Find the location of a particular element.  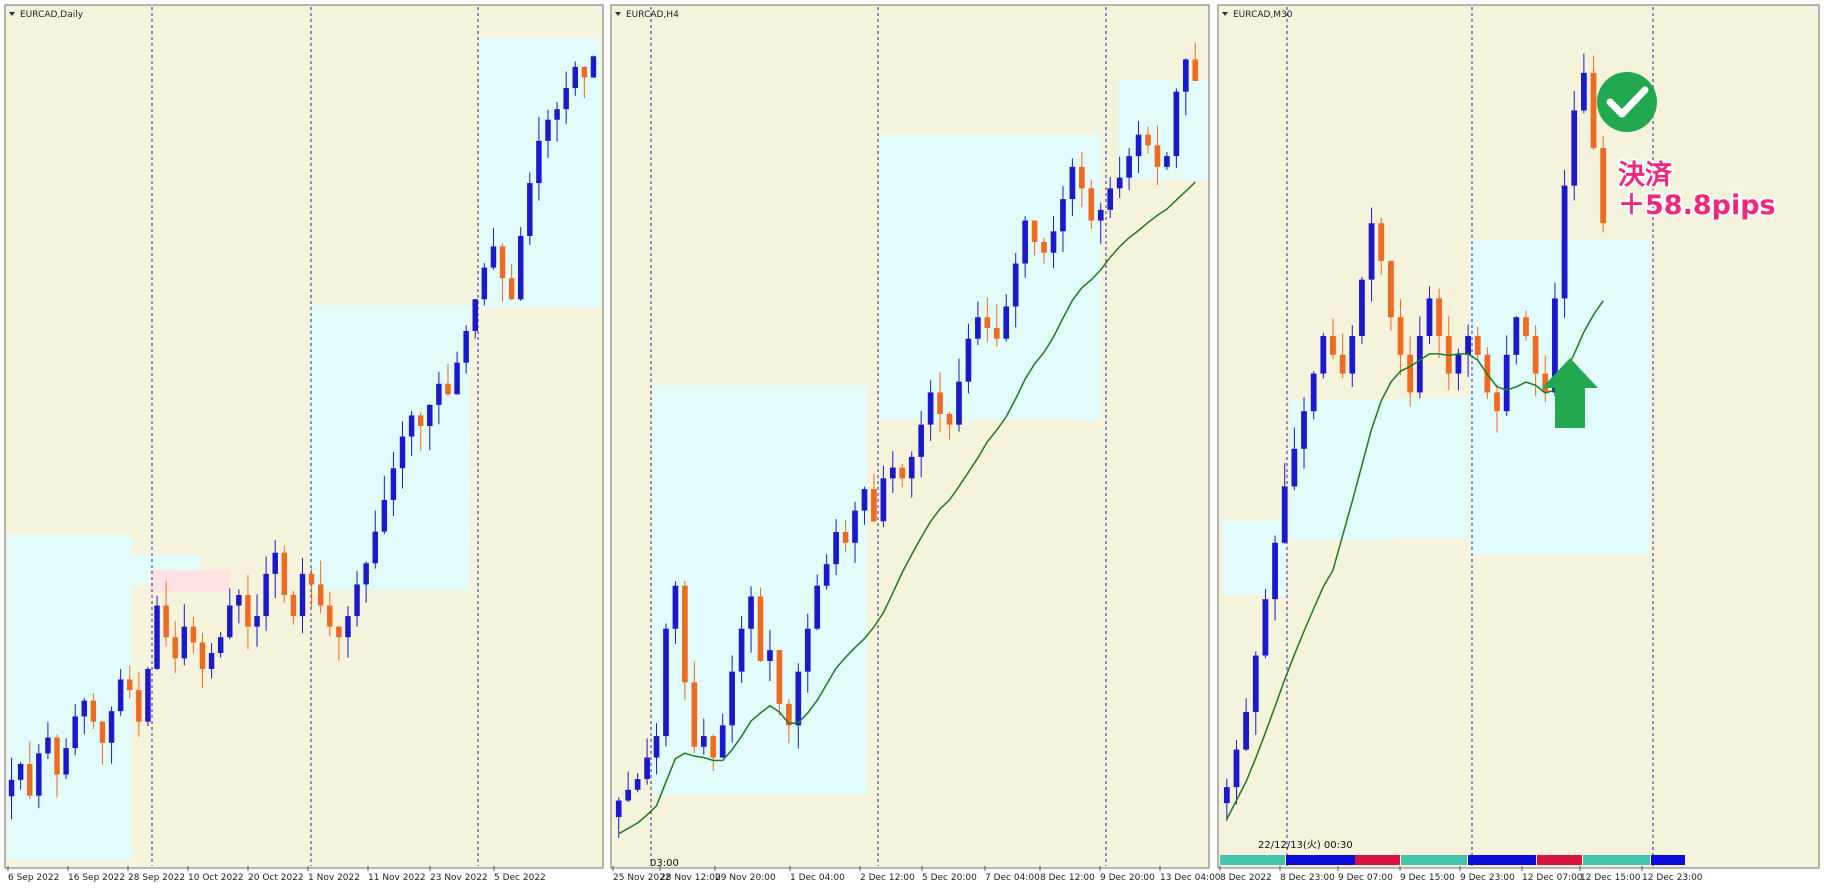

annotation-line2: ＋58.8pips is located at coordinates (1697, 205).